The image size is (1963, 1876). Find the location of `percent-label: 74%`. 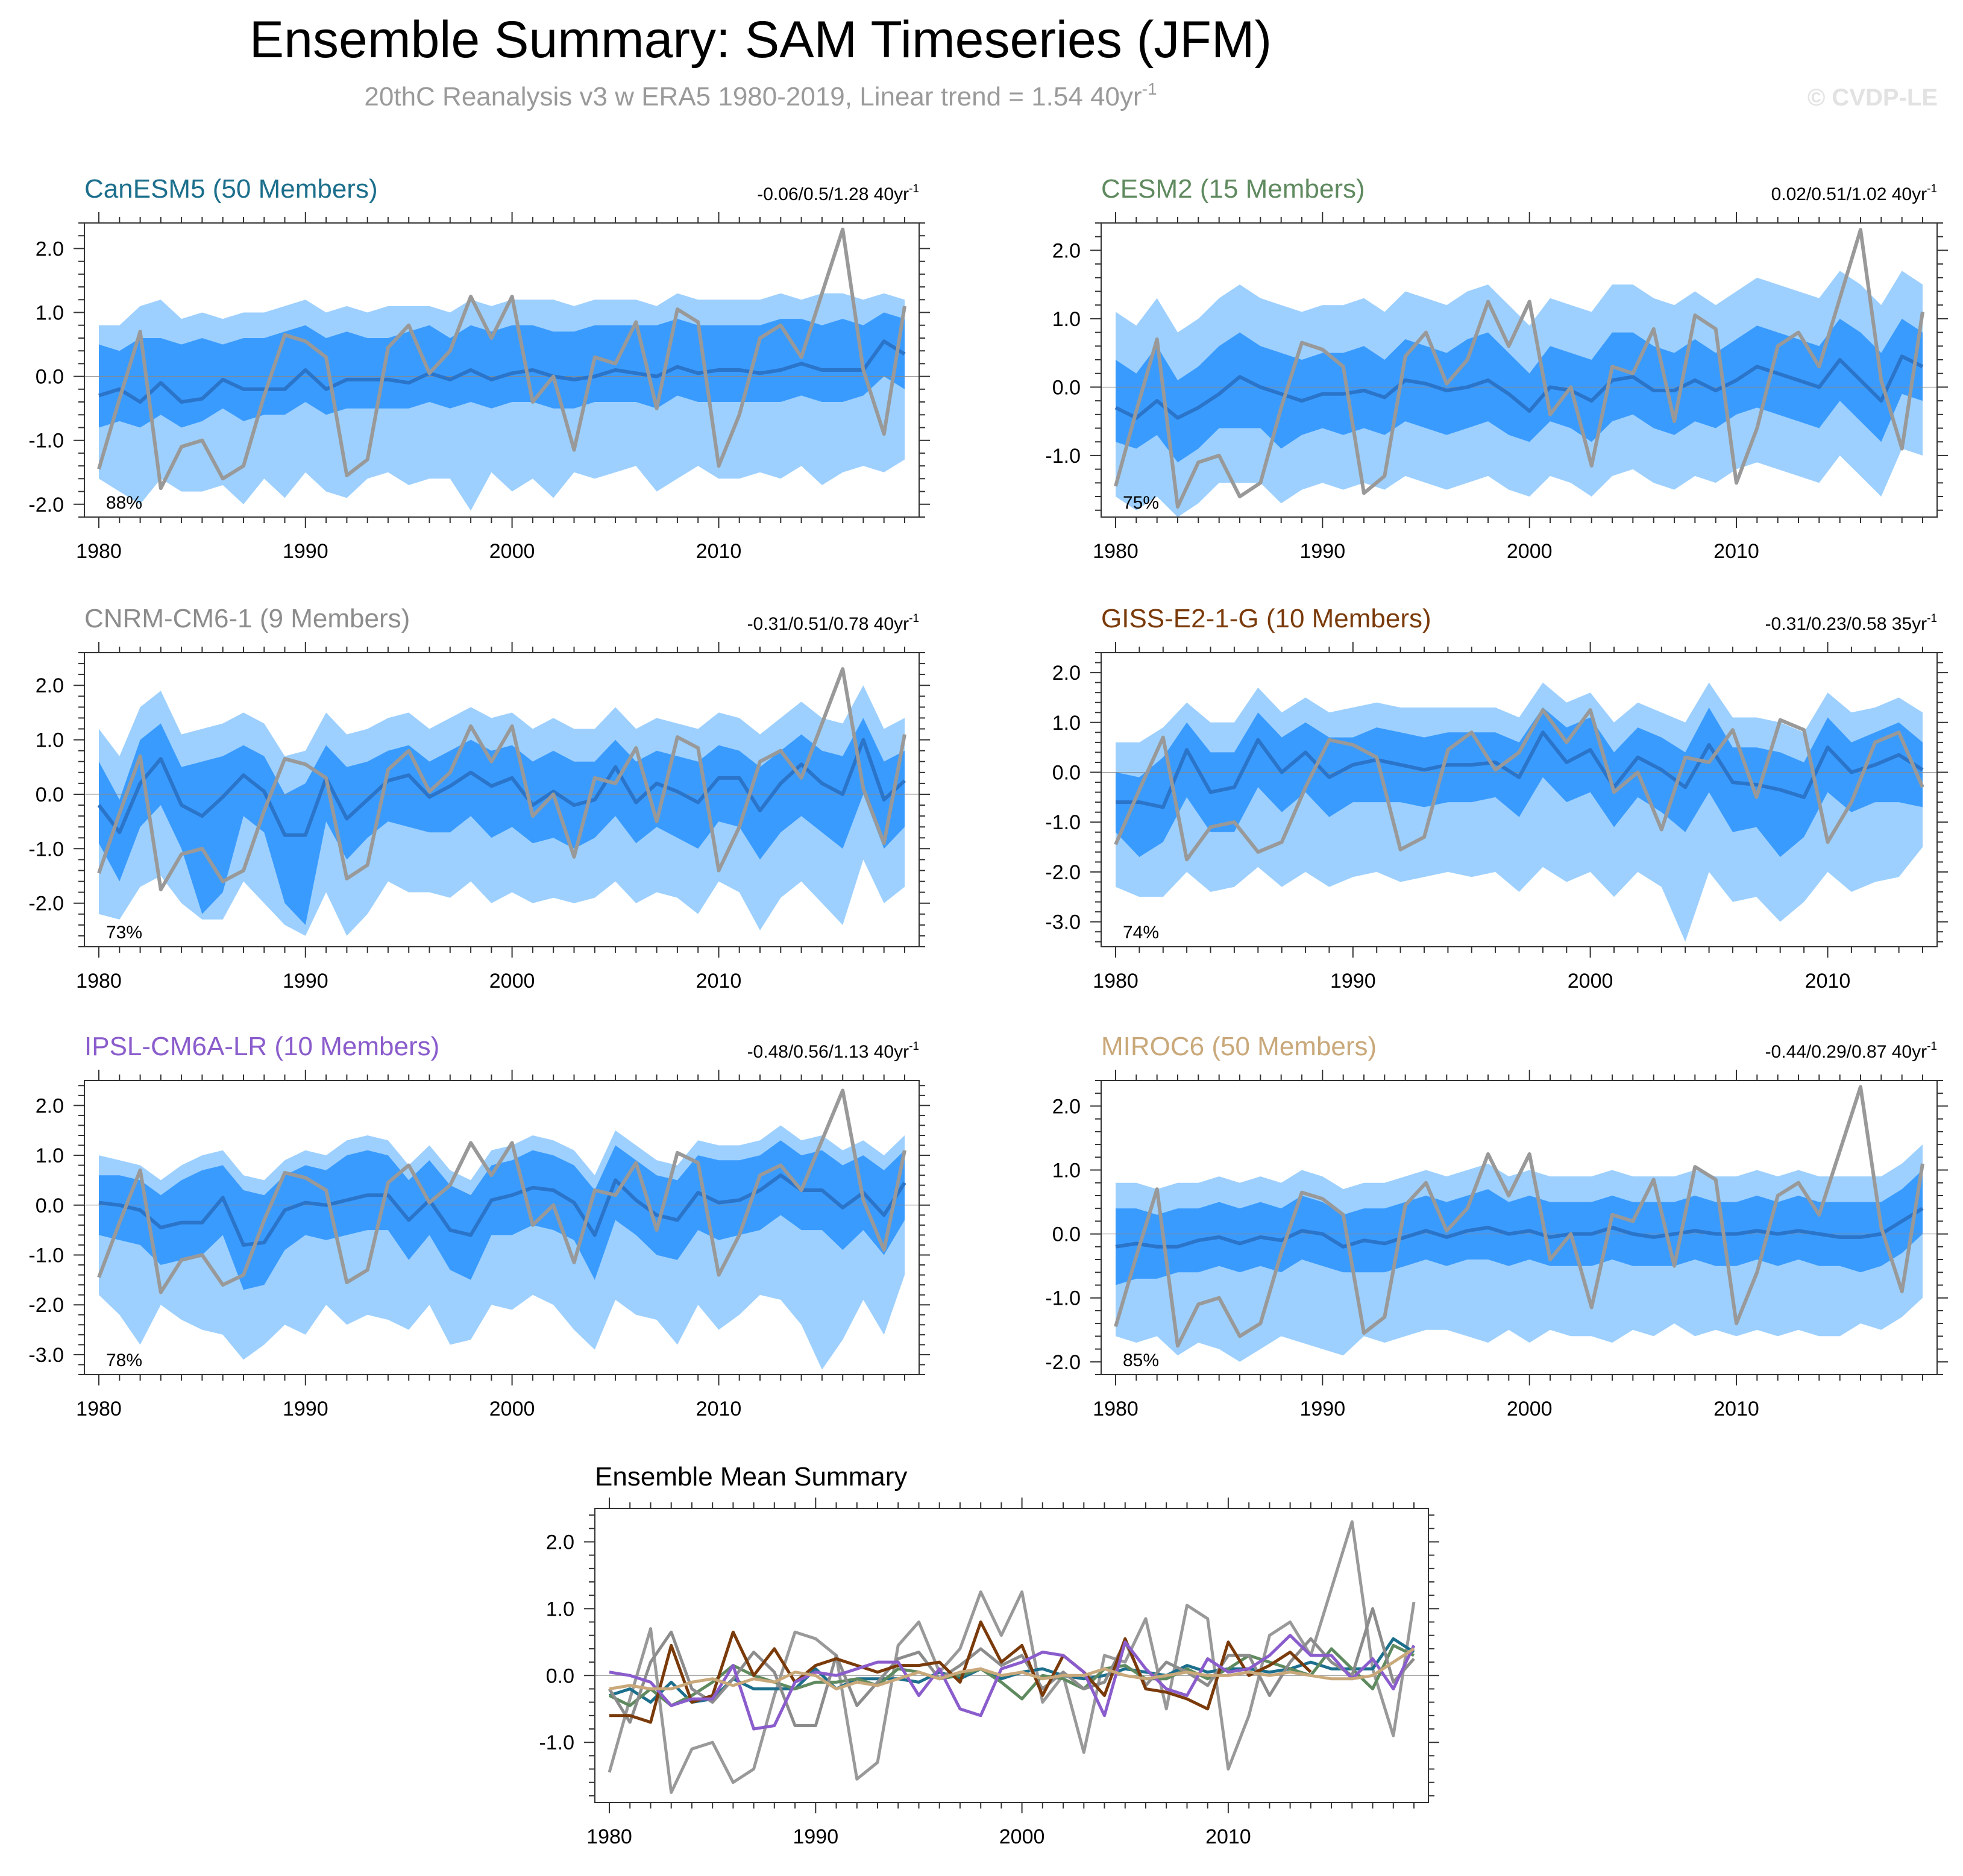

percent-label: 74% is located at coordinates (1141, 933).